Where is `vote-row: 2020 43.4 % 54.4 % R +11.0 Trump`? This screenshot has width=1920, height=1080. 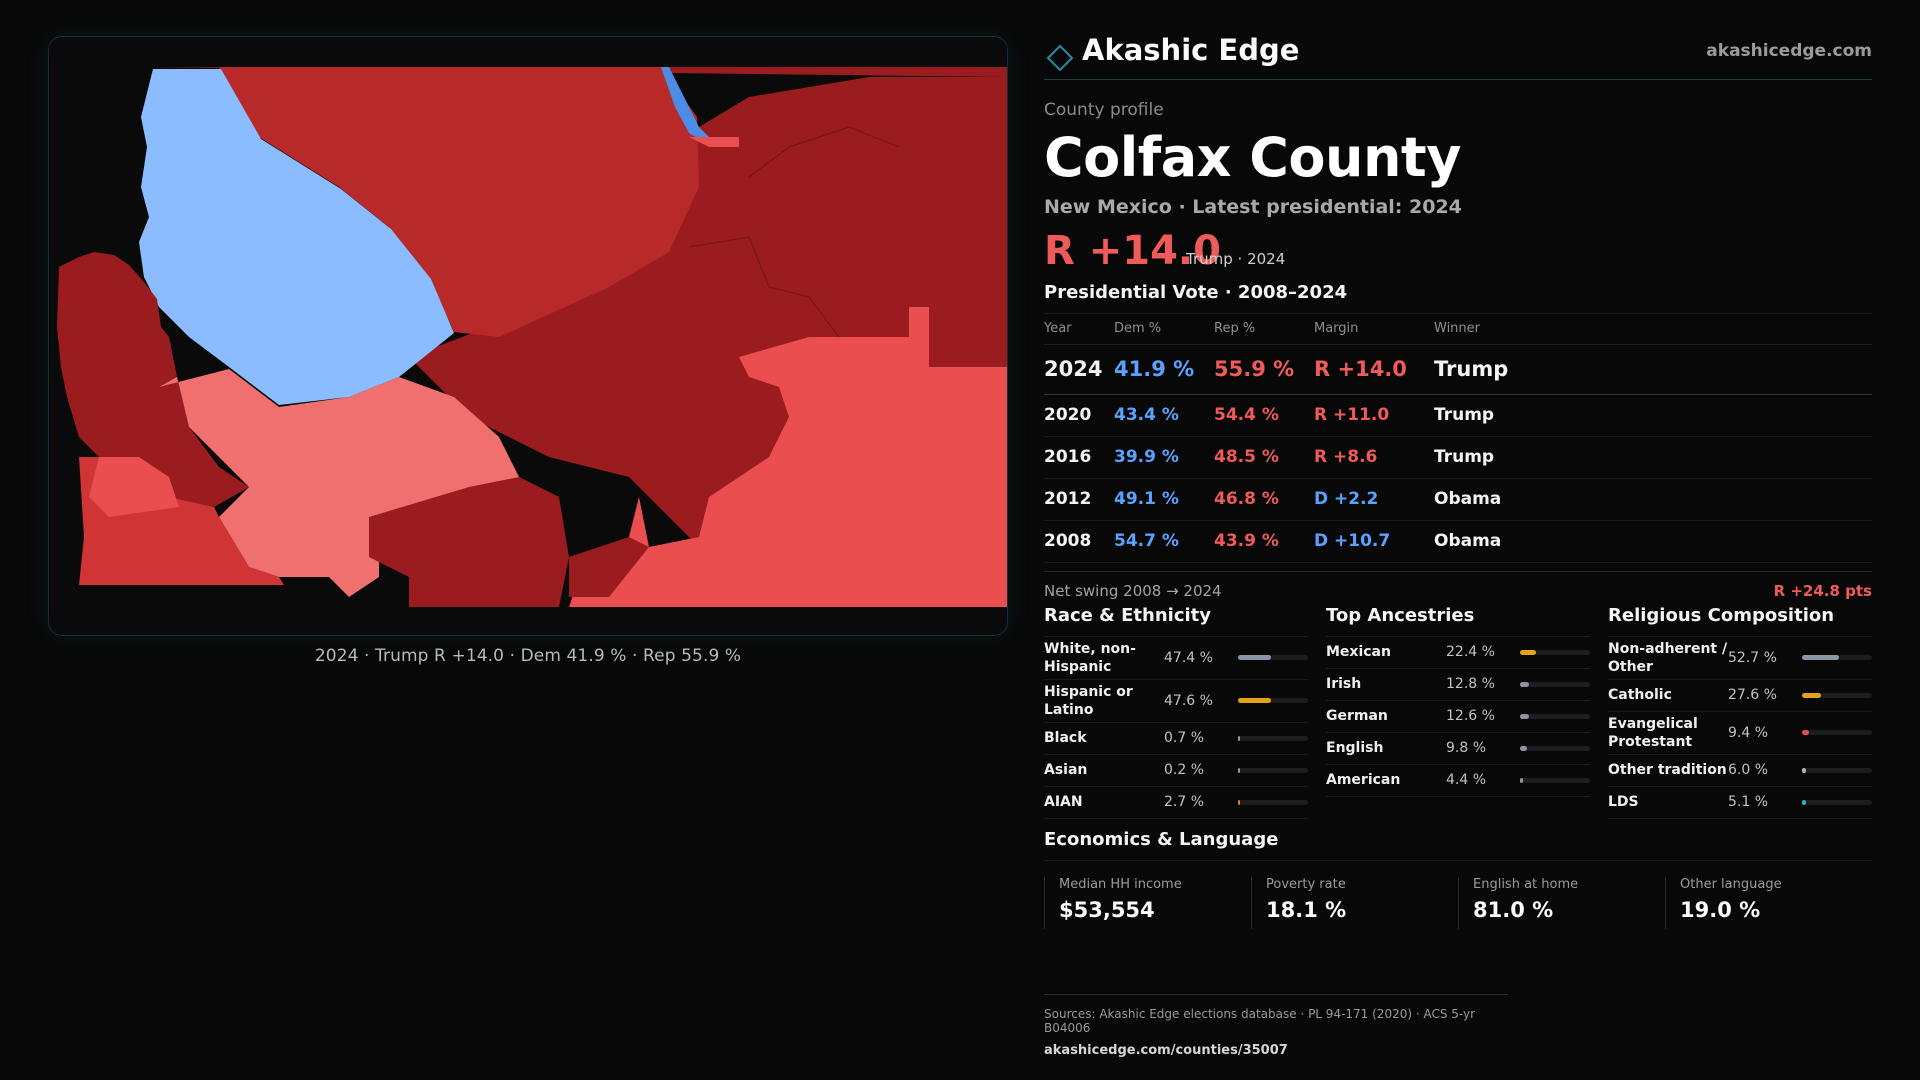 vote-row: 2020 43.4 % 54.4 % R +11.0 Trump is located at coordinates (1458, 415).